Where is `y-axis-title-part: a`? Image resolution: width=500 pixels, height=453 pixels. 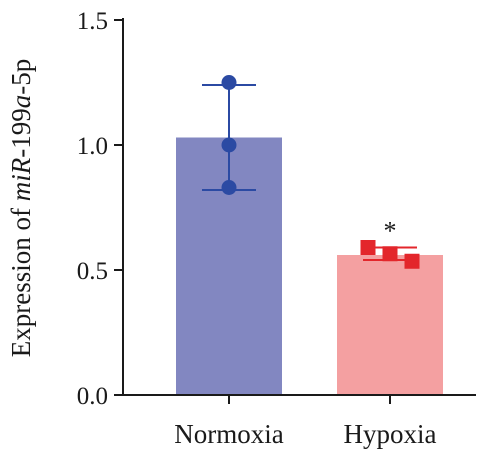
y-axis-title-part: a is located at coordinates (21, 102).